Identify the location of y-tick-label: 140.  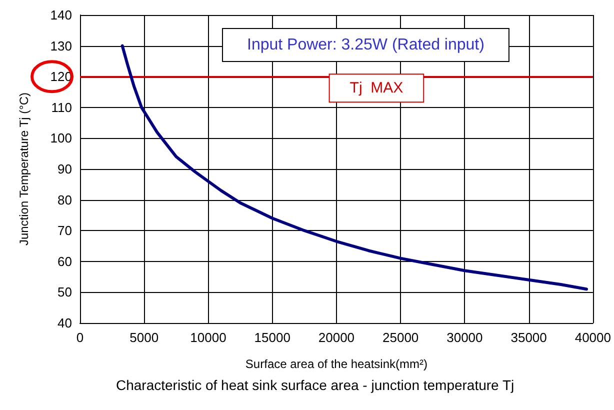
(61, 15).